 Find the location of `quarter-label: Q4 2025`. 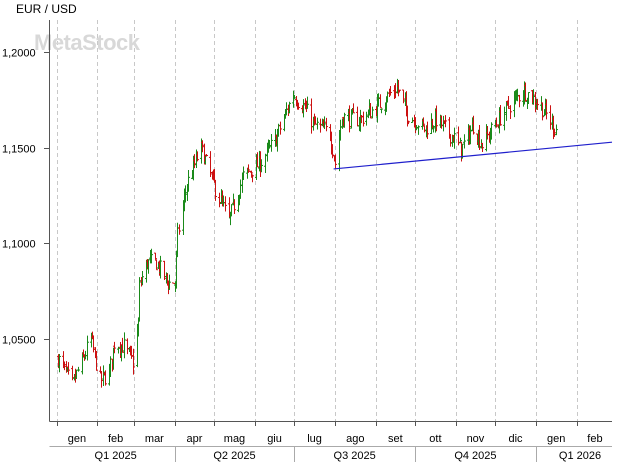

quarter-label: Q4 2025 is located at coordinates (475, 456).